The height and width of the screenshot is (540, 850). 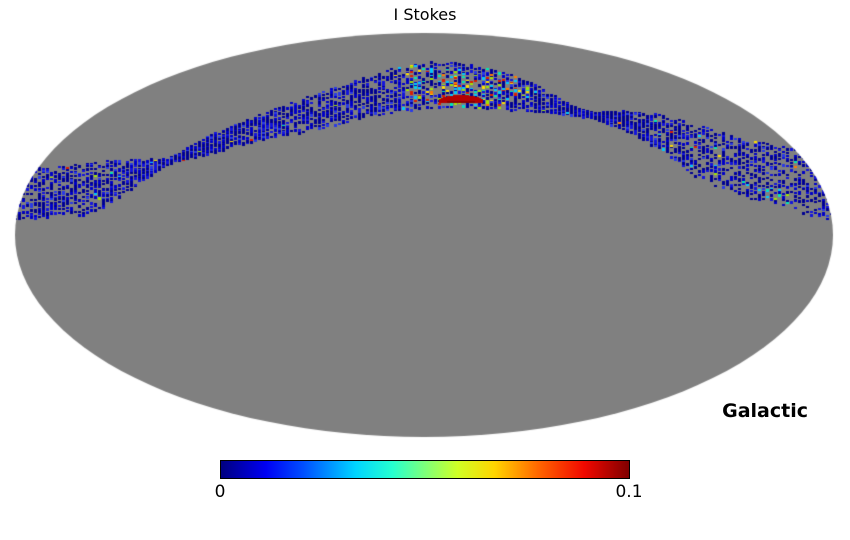 What do you see at coordinates (425, 469) in the screenshot?
I see `colorbar-gradient` at bounding box center [425, 469].